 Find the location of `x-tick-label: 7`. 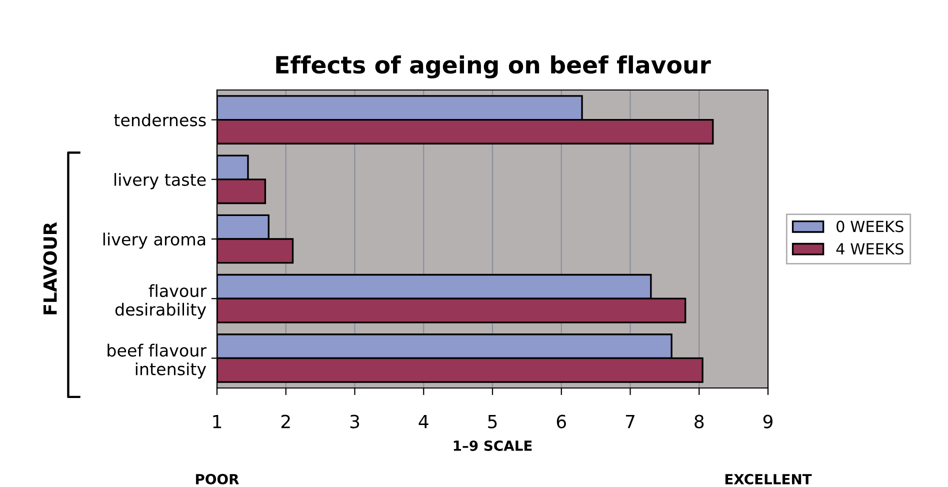

x-tick-label: 7 is located at coordinates (630, 421).